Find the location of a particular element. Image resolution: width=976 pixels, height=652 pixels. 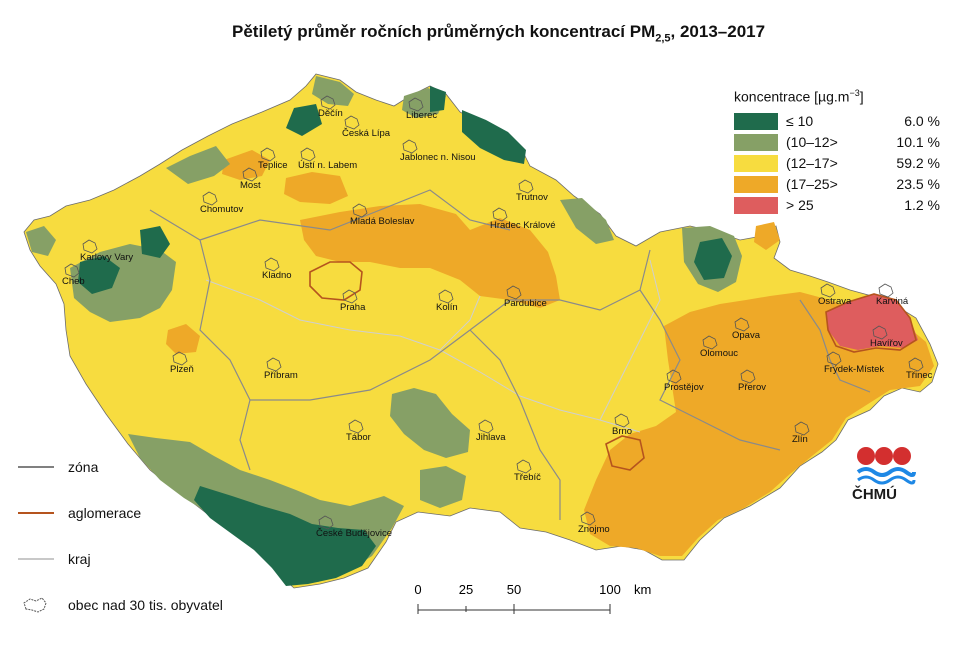

city-label: Karlovy Vary is located at coordinates (106, 257).